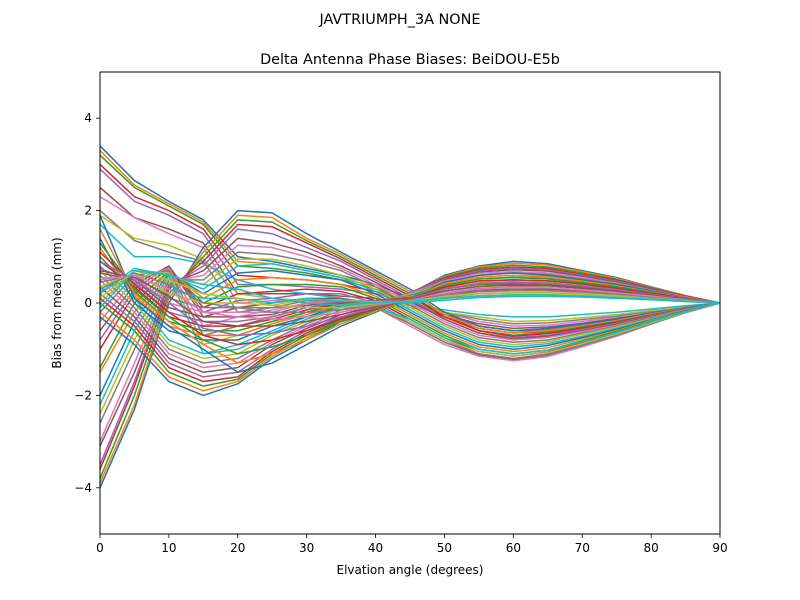  I want to click on series-line-s60, so click(410, 289).